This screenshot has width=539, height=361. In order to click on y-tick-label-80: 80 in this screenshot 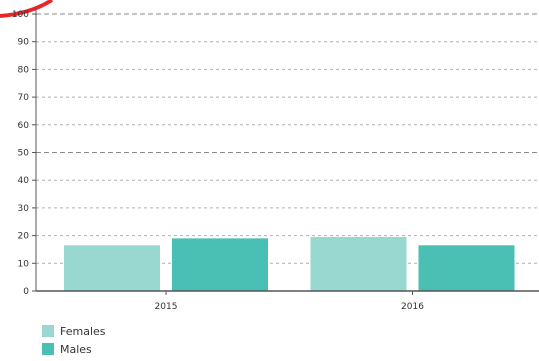, I will do `click(24, 70)`.